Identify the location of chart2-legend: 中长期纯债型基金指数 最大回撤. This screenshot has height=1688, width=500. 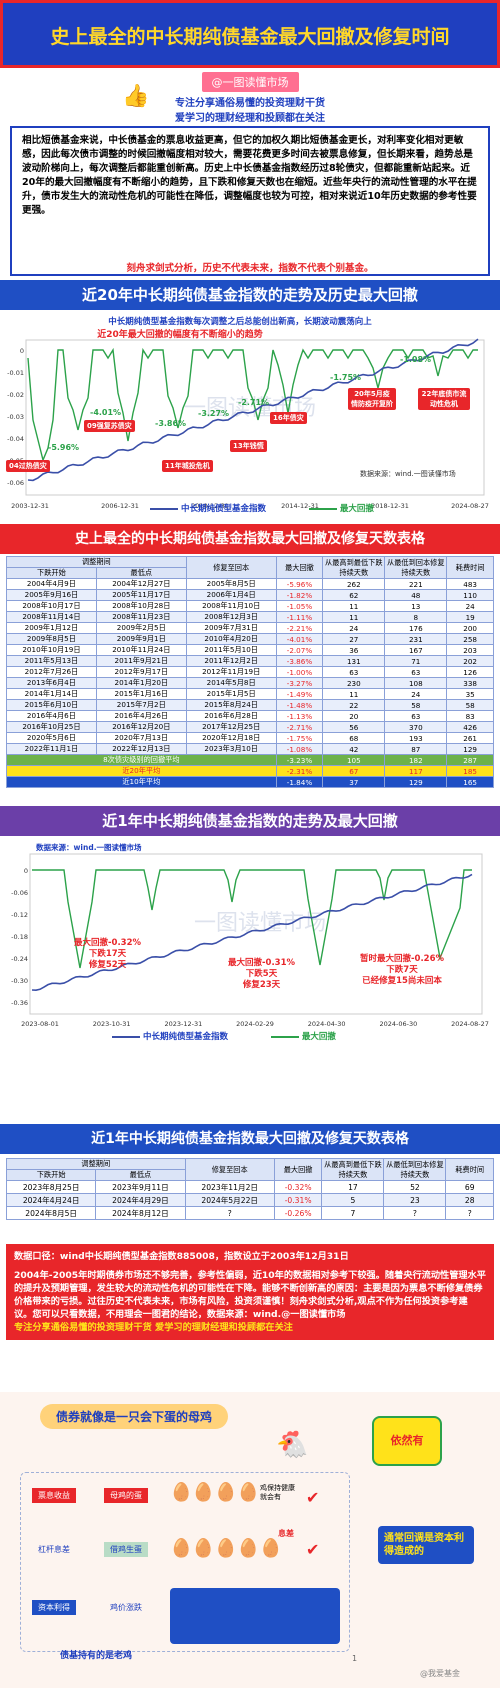
(224, 1036).